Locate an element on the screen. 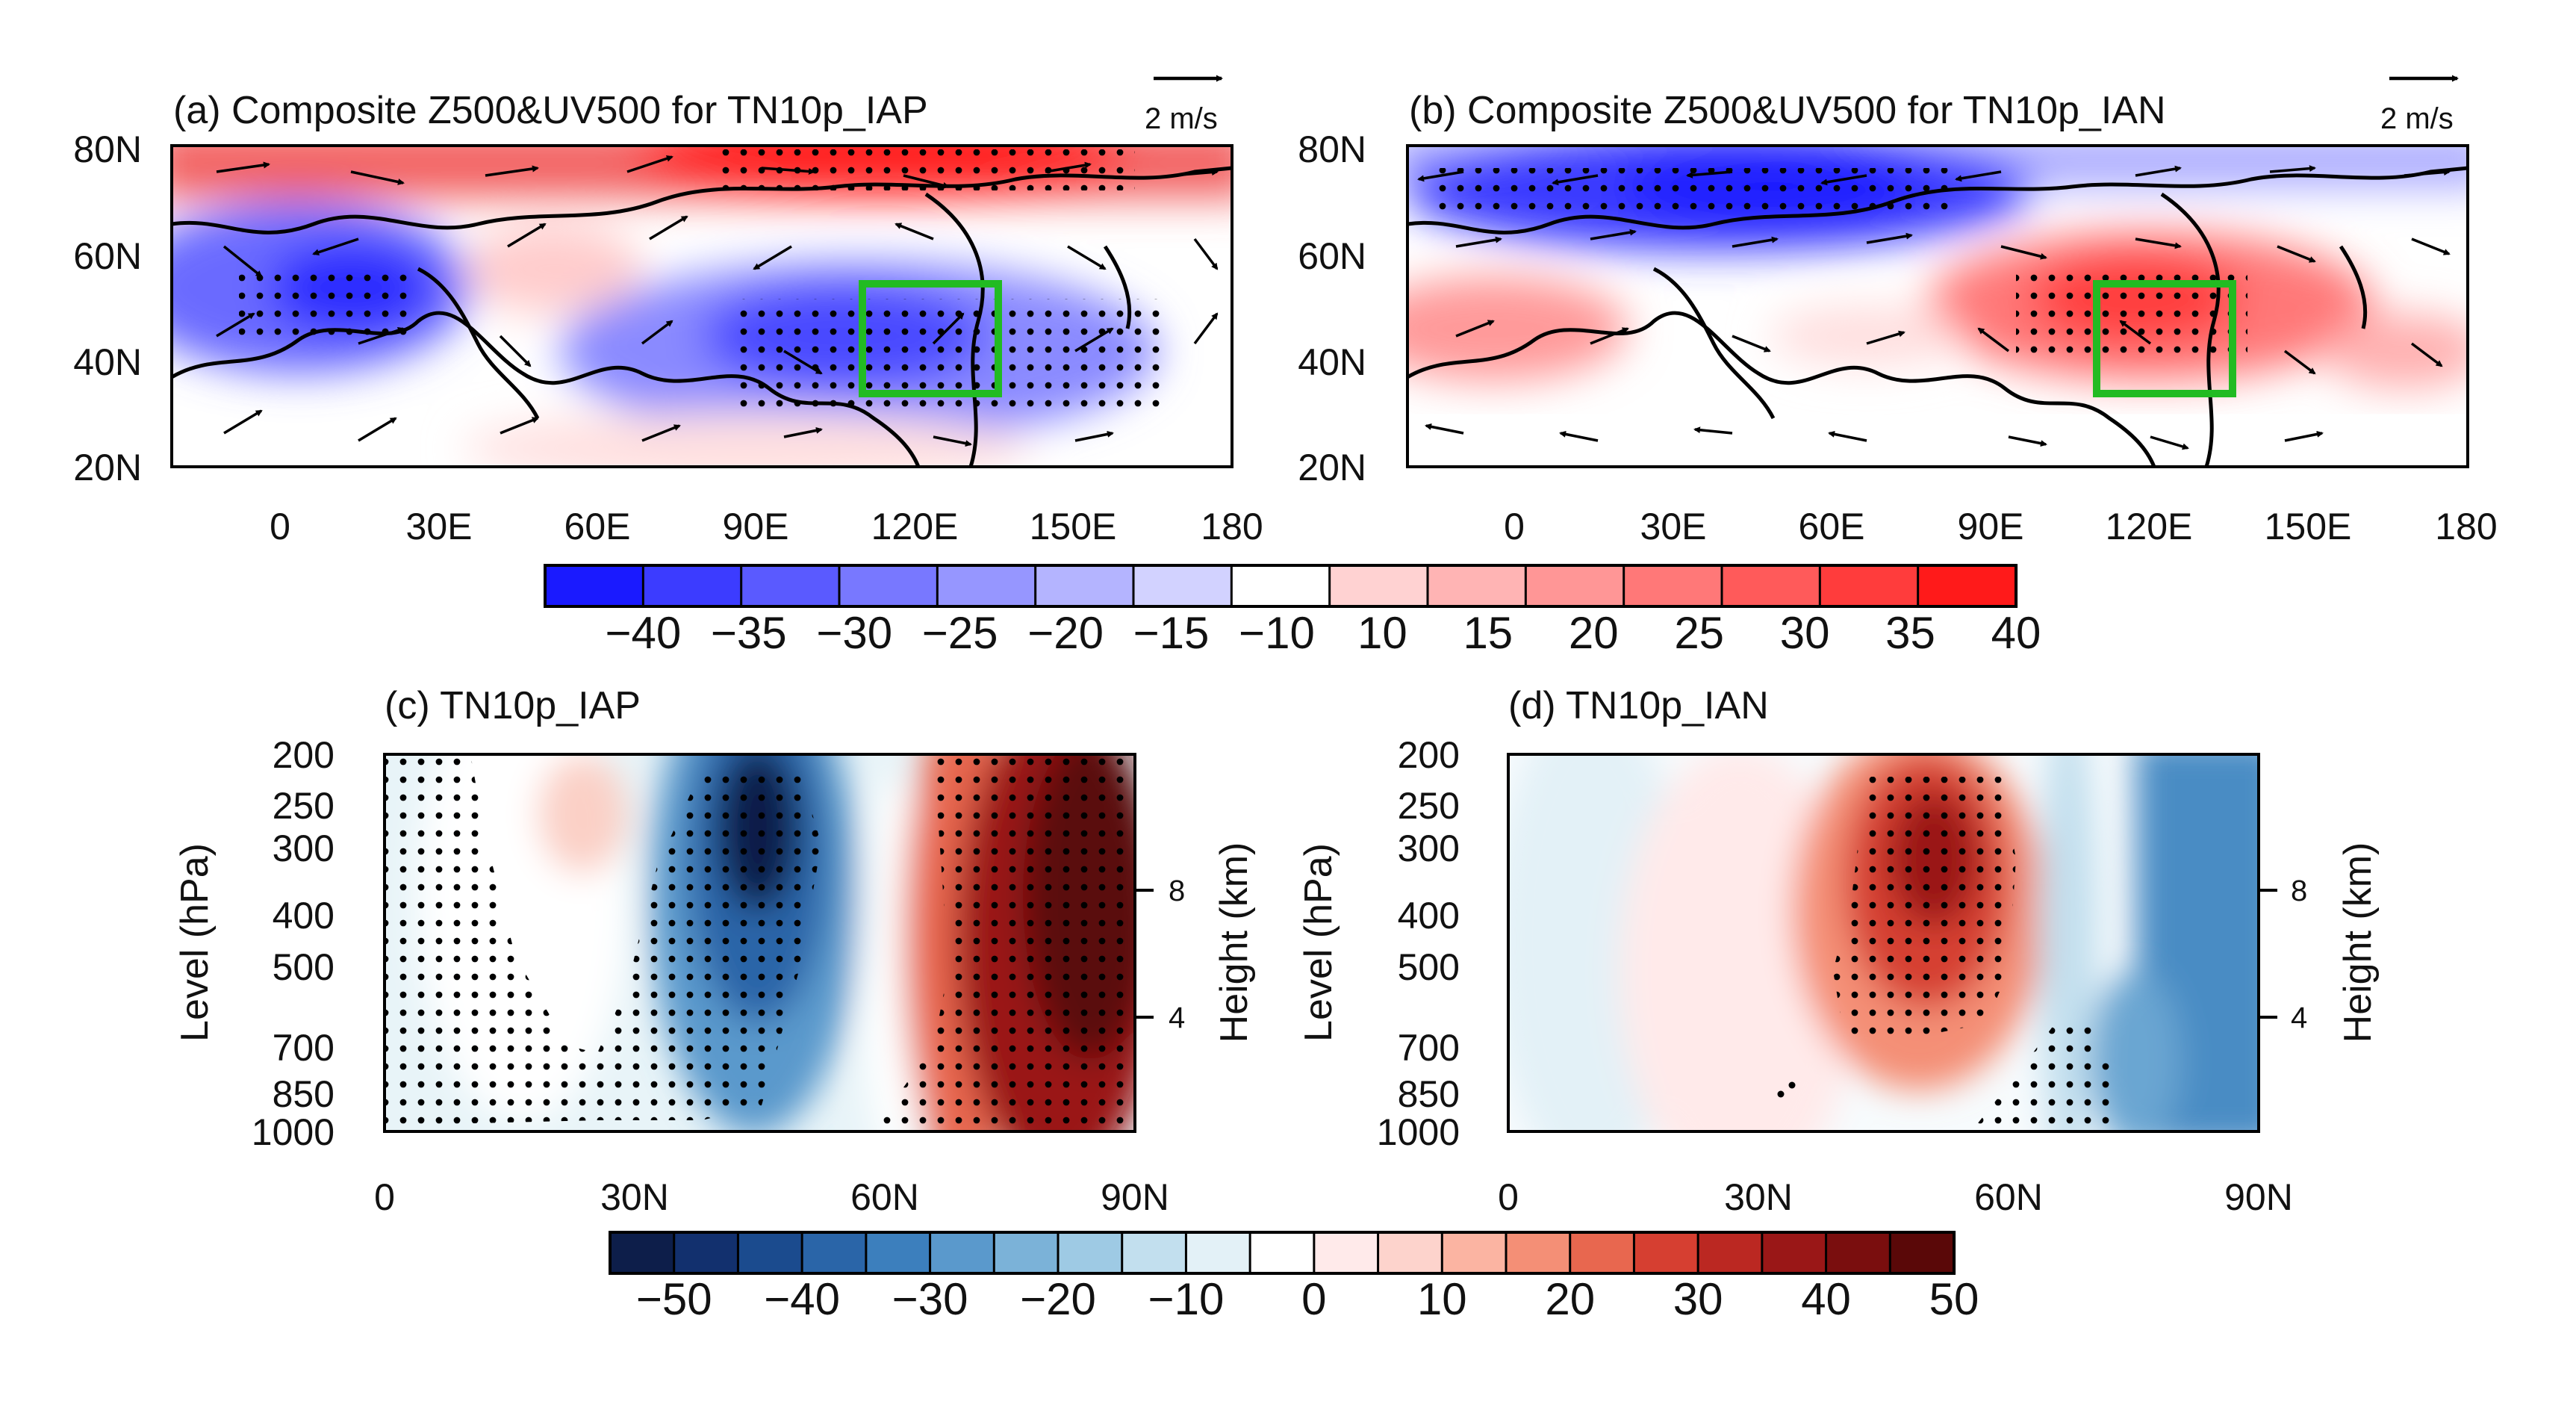 The width and height of the screenshot is (2576, 1416). panel-c-y-ticks: 200 250 300 400 500 700 850 1000 is located at coordinates (293, 943).